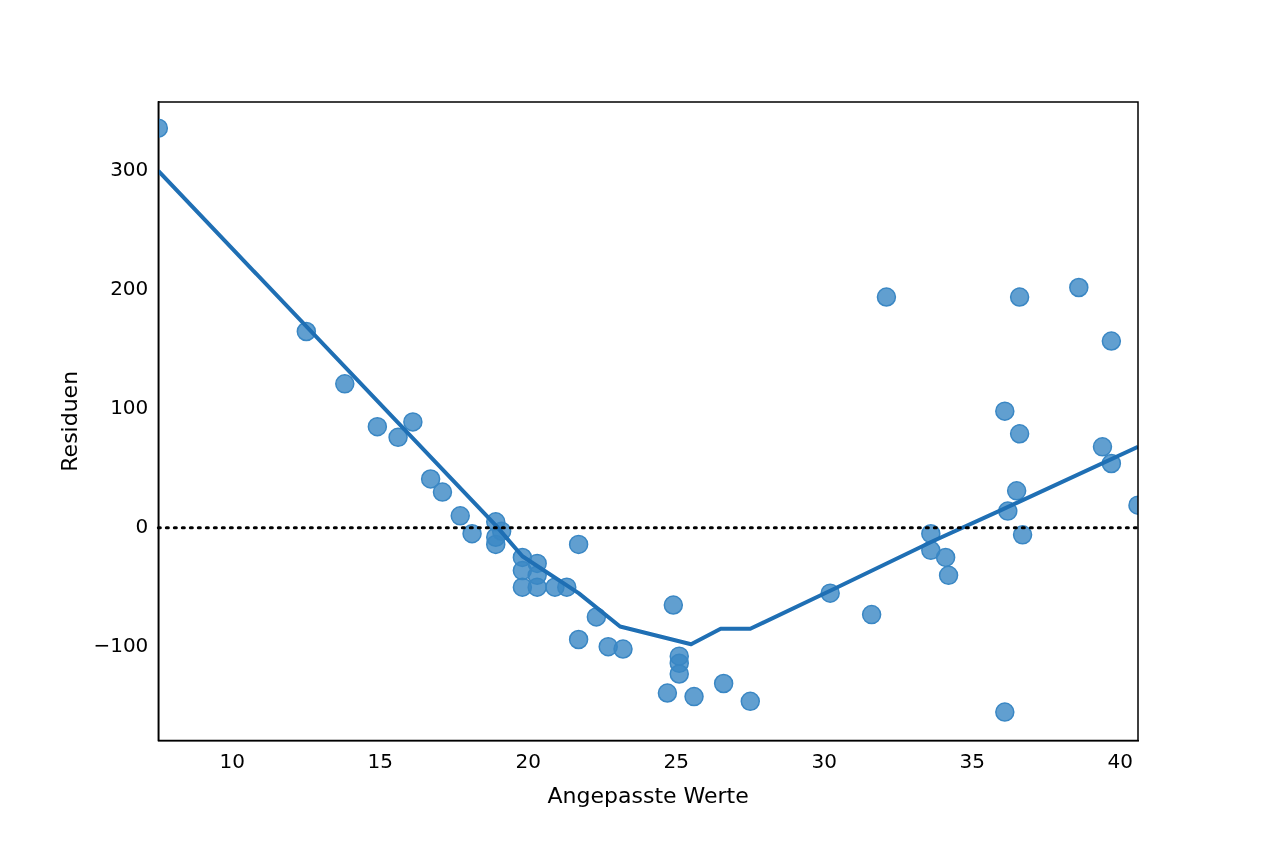 This screenshot has width=1264, height=843. What do you see at coordinates (824, 760) in the screenshot?
I see `x-tick-label: 30` at bounding box center [824, 760].